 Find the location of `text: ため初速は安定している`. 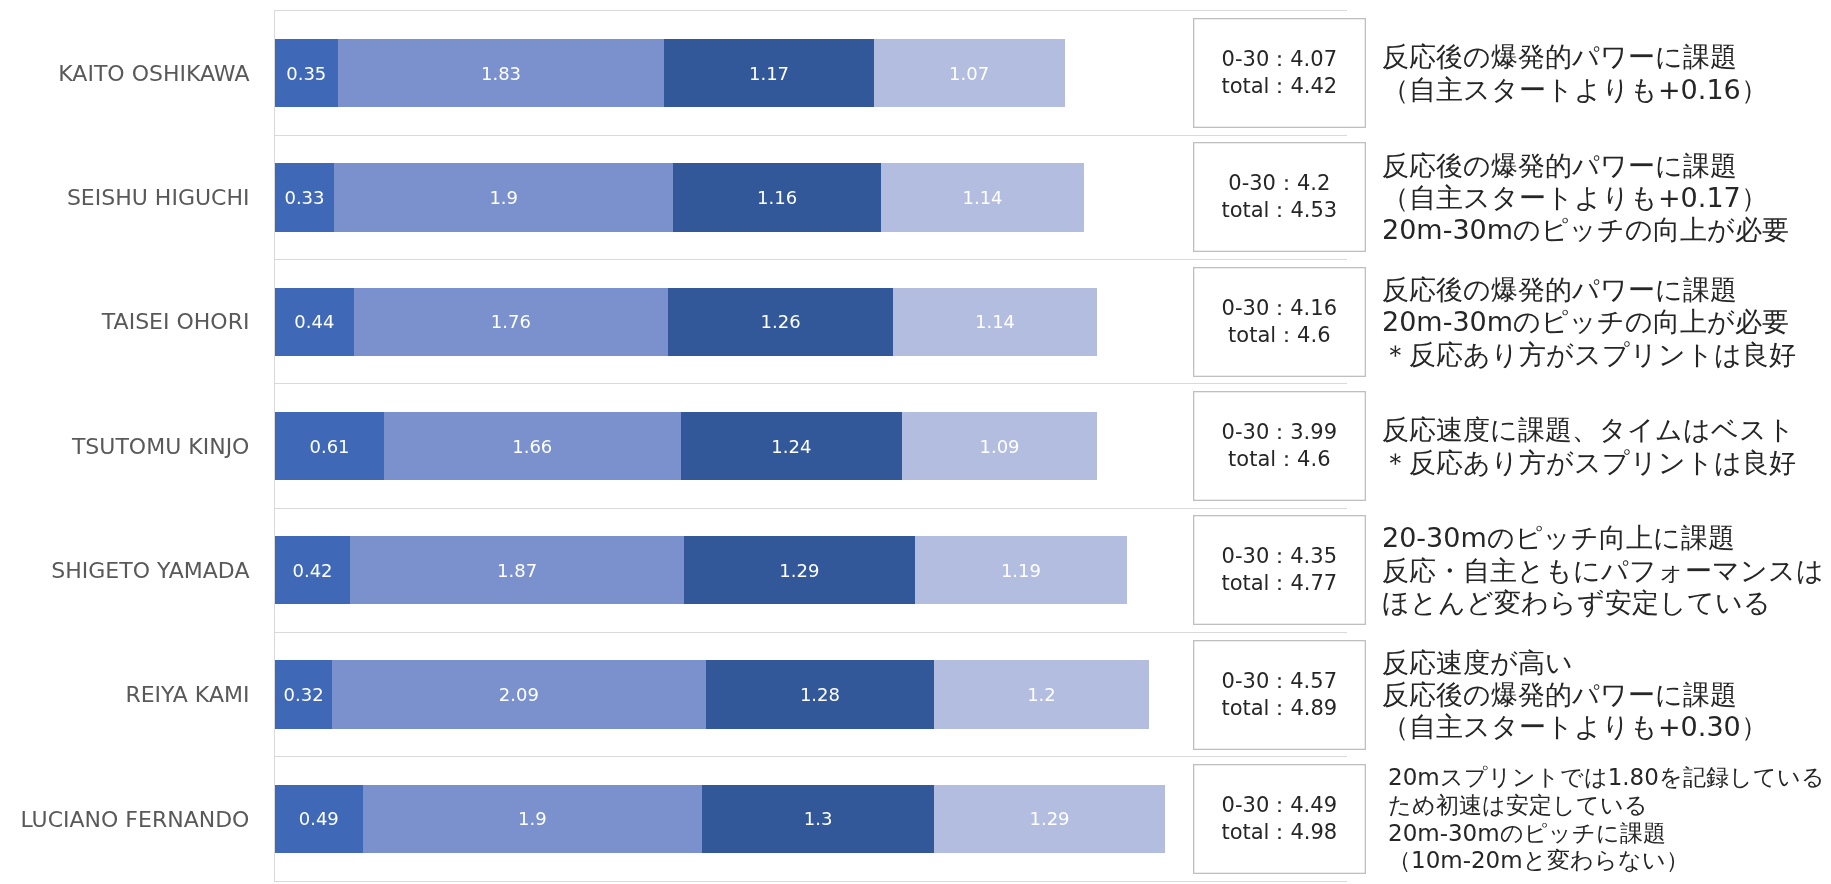

text: ため初速は安定している is located at coordinates (1518, 805).